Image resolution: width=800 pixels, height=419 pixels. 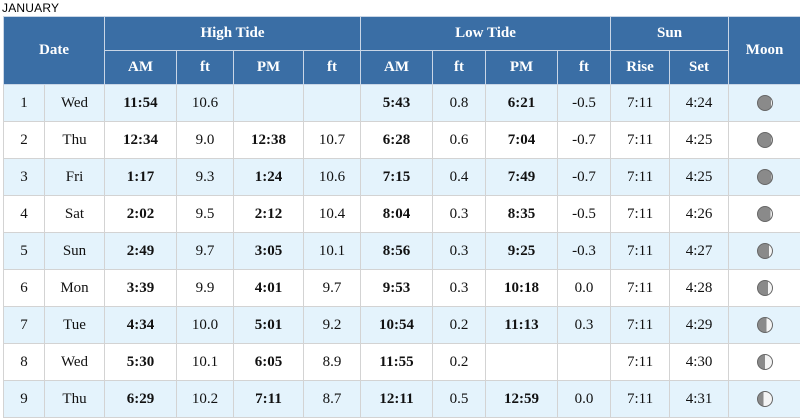 What do you see at coordinates (268, 103) in the screenshot?
I see `high-pm-time` at bounding box center [268, 103].